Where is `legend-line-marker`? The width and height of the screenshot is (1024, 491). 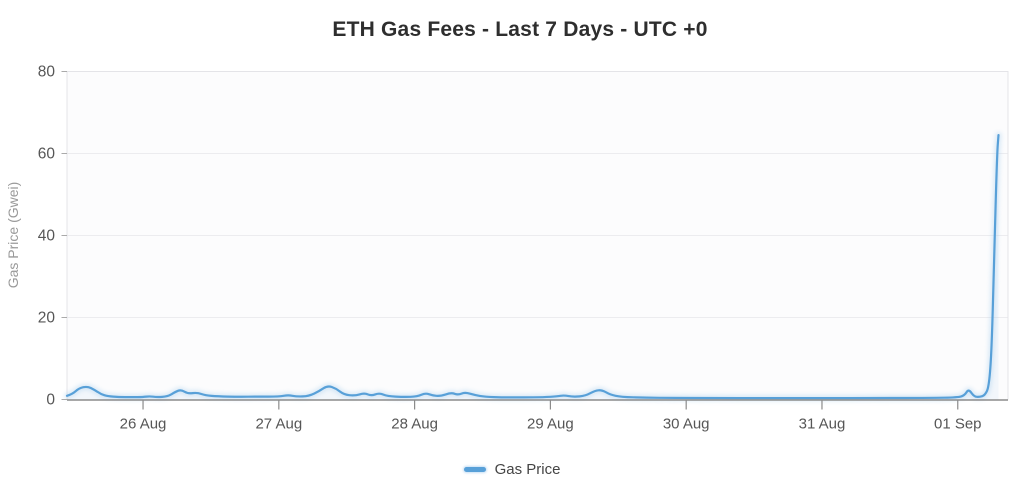
legend-line-marker is located at coordinates (474, 469).